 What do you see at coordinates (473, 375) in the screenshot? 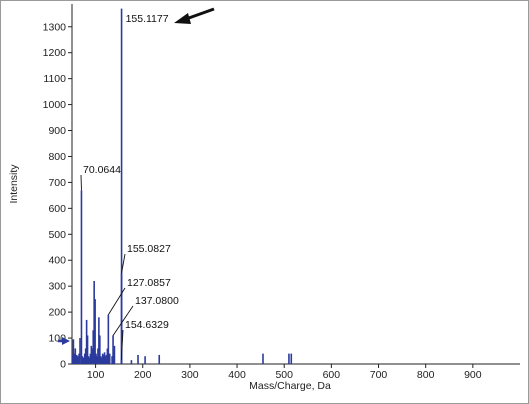
I see `x-tick-label: 900` at bounding box center [473, 375].